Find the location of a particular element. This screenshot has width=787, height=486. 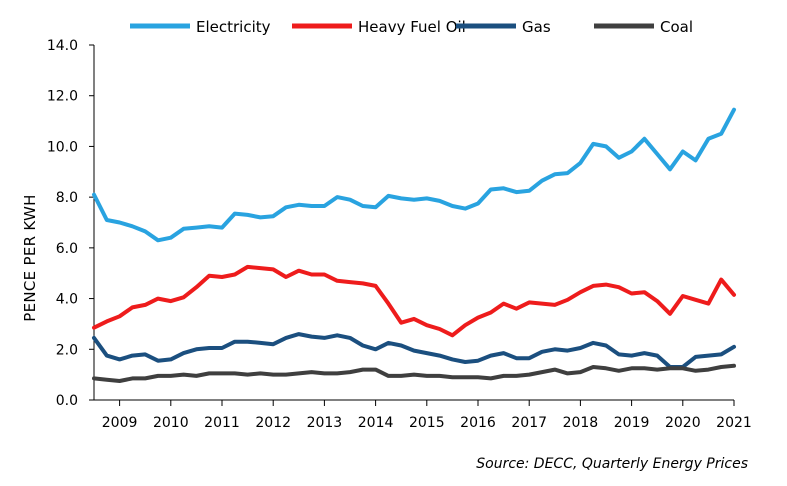

legend-label-electricity: Electricity is located at coordinates (233, 27).